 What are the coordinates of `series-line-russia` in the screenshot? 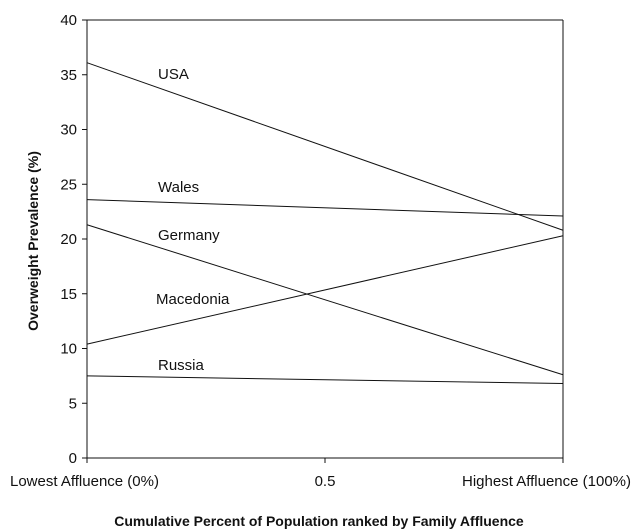 It's located at (325, 380).